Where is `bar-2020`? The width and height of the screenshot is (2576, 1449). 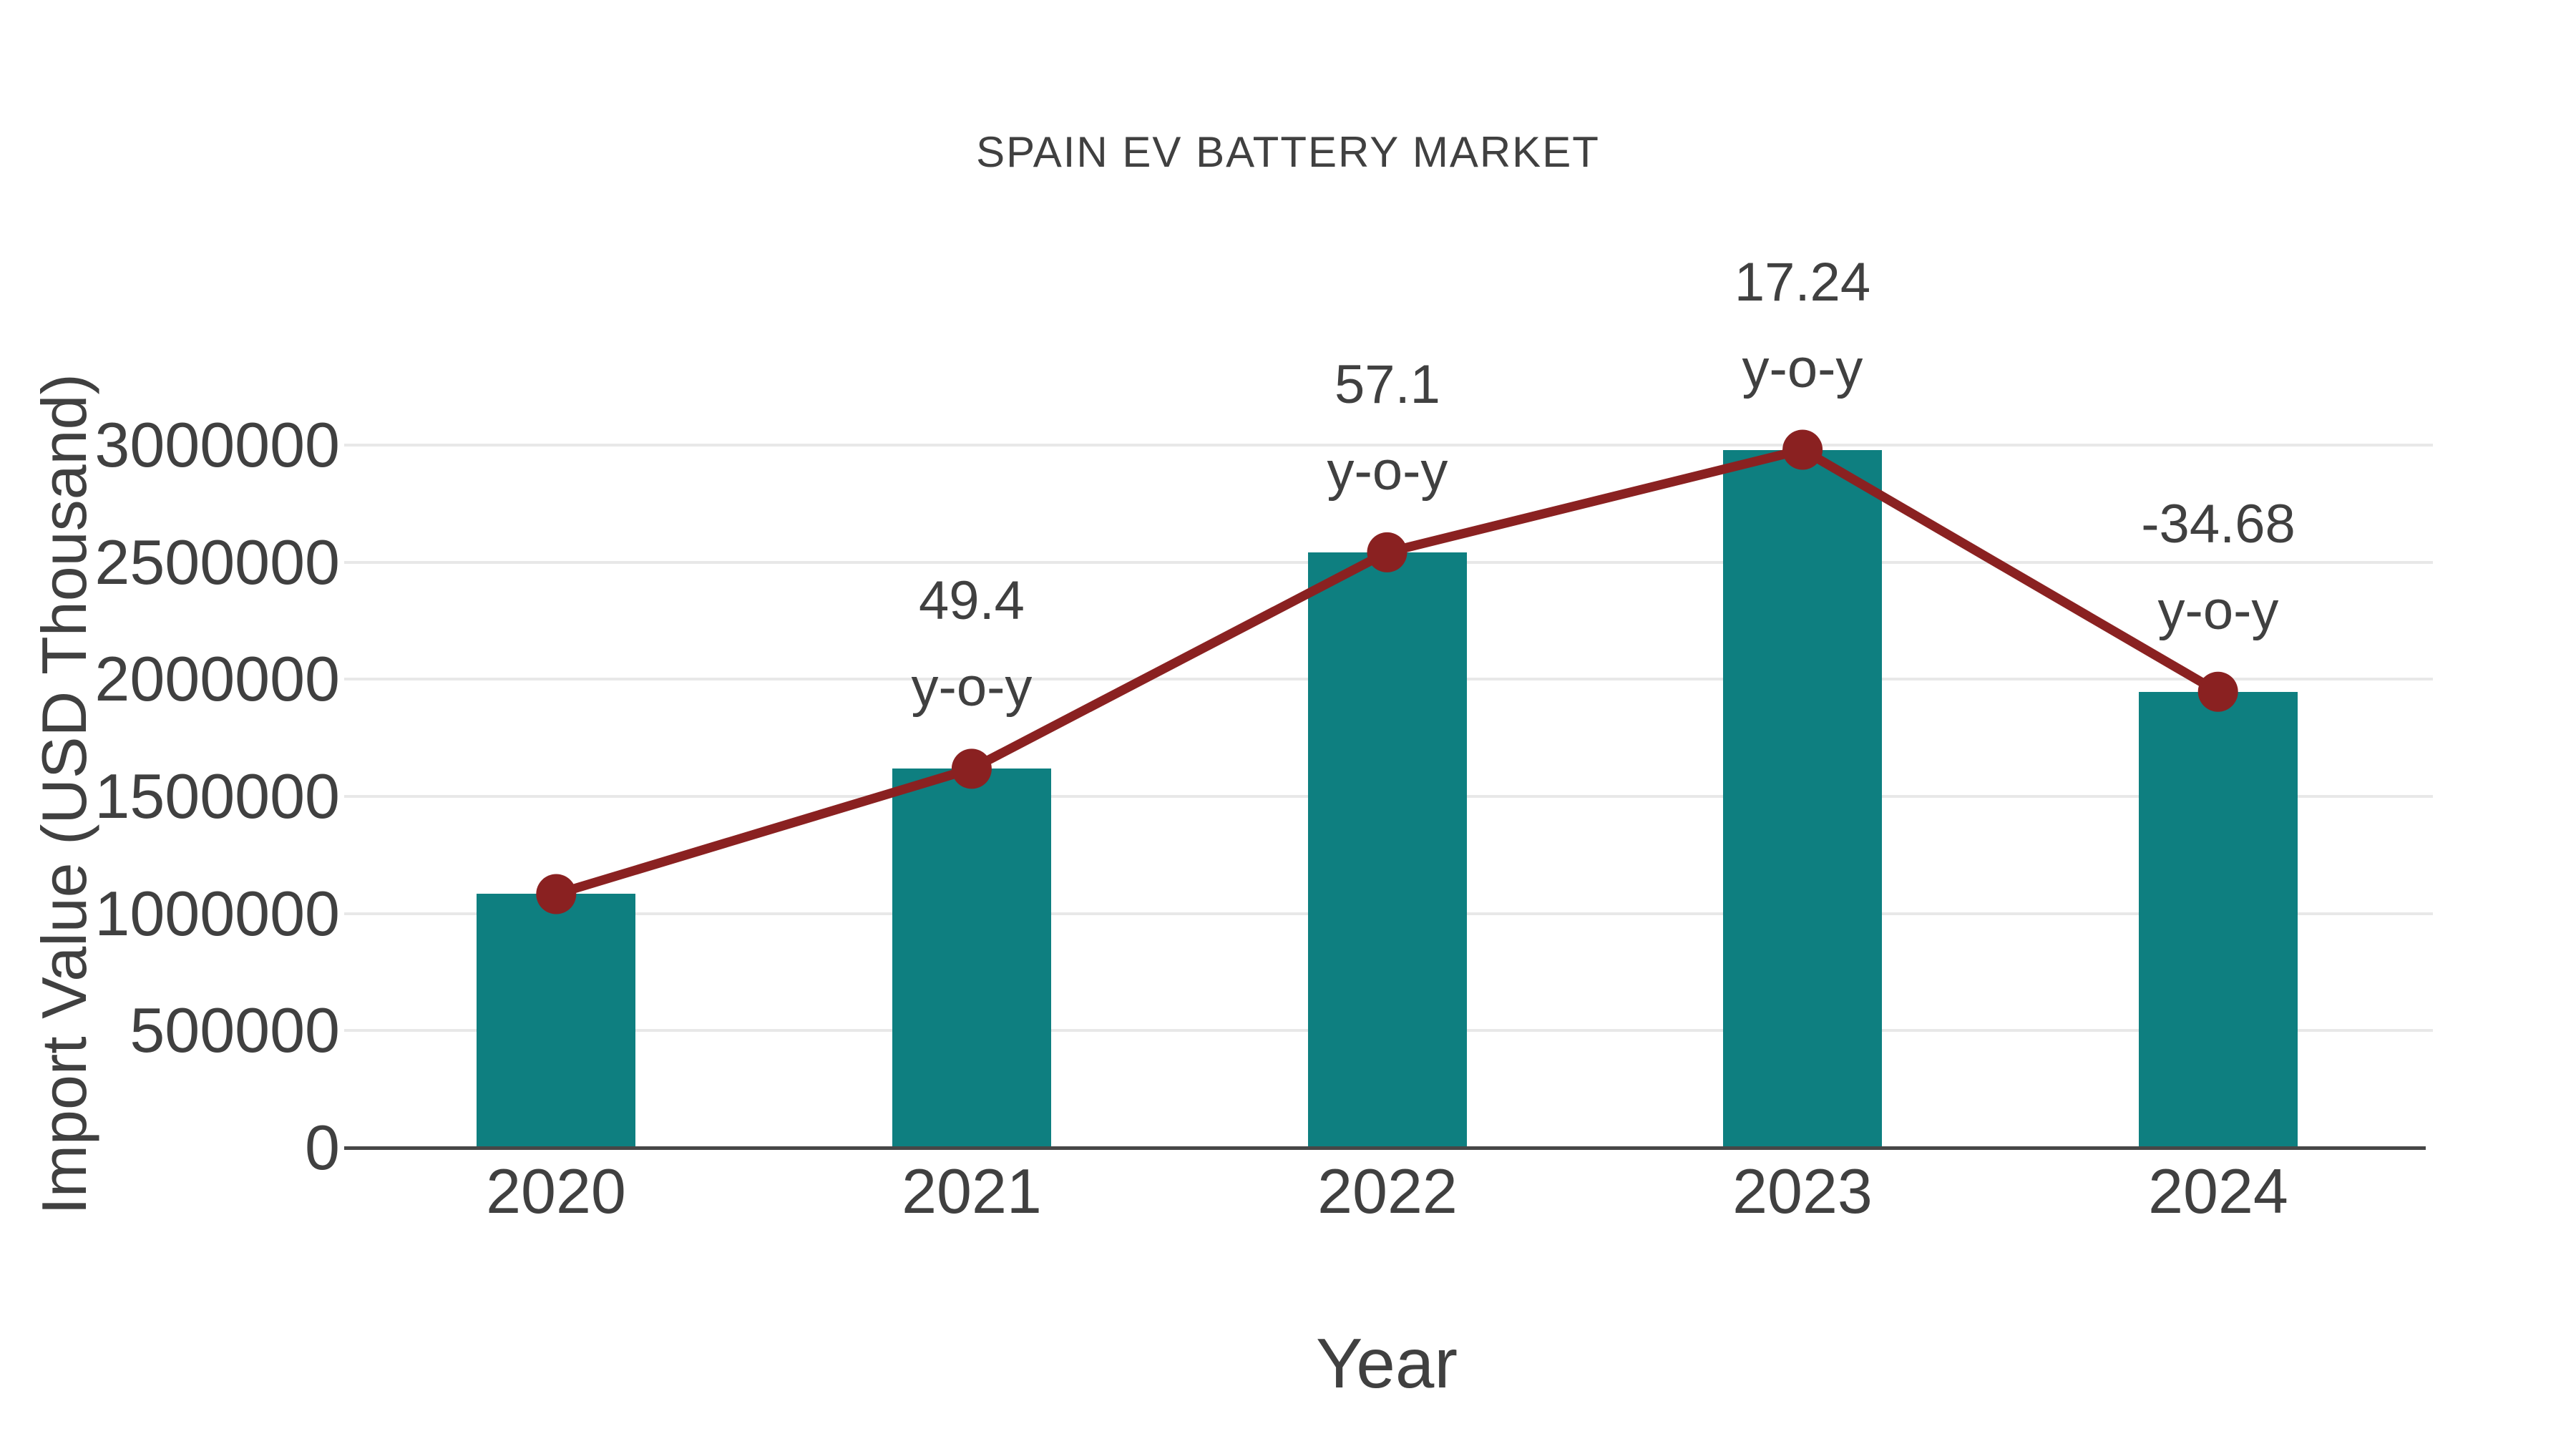 bar-2020 is located at coordinates (556, 1021).